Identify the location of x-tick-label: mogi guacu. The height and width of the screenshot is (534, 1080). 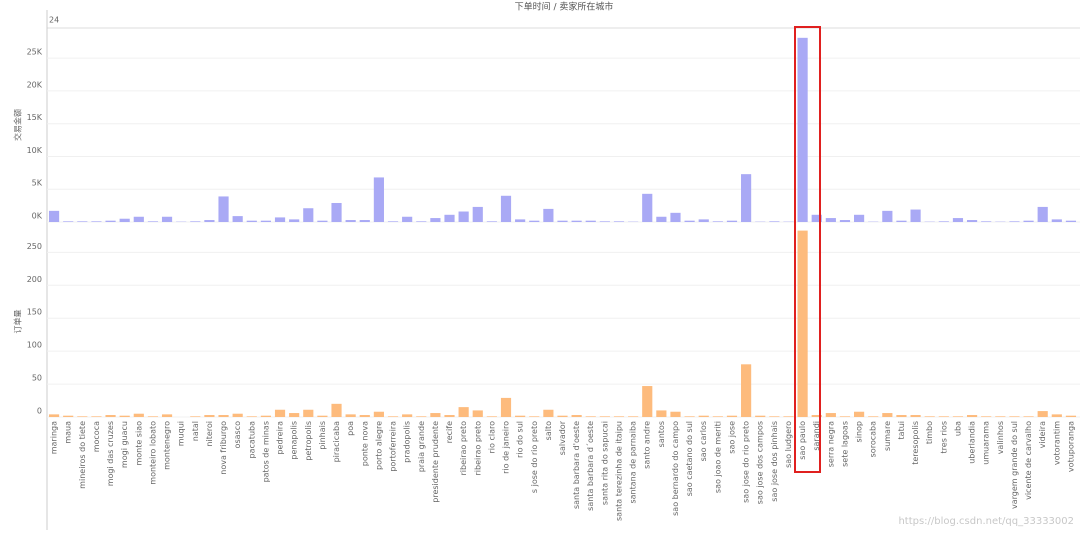
(124, 444).